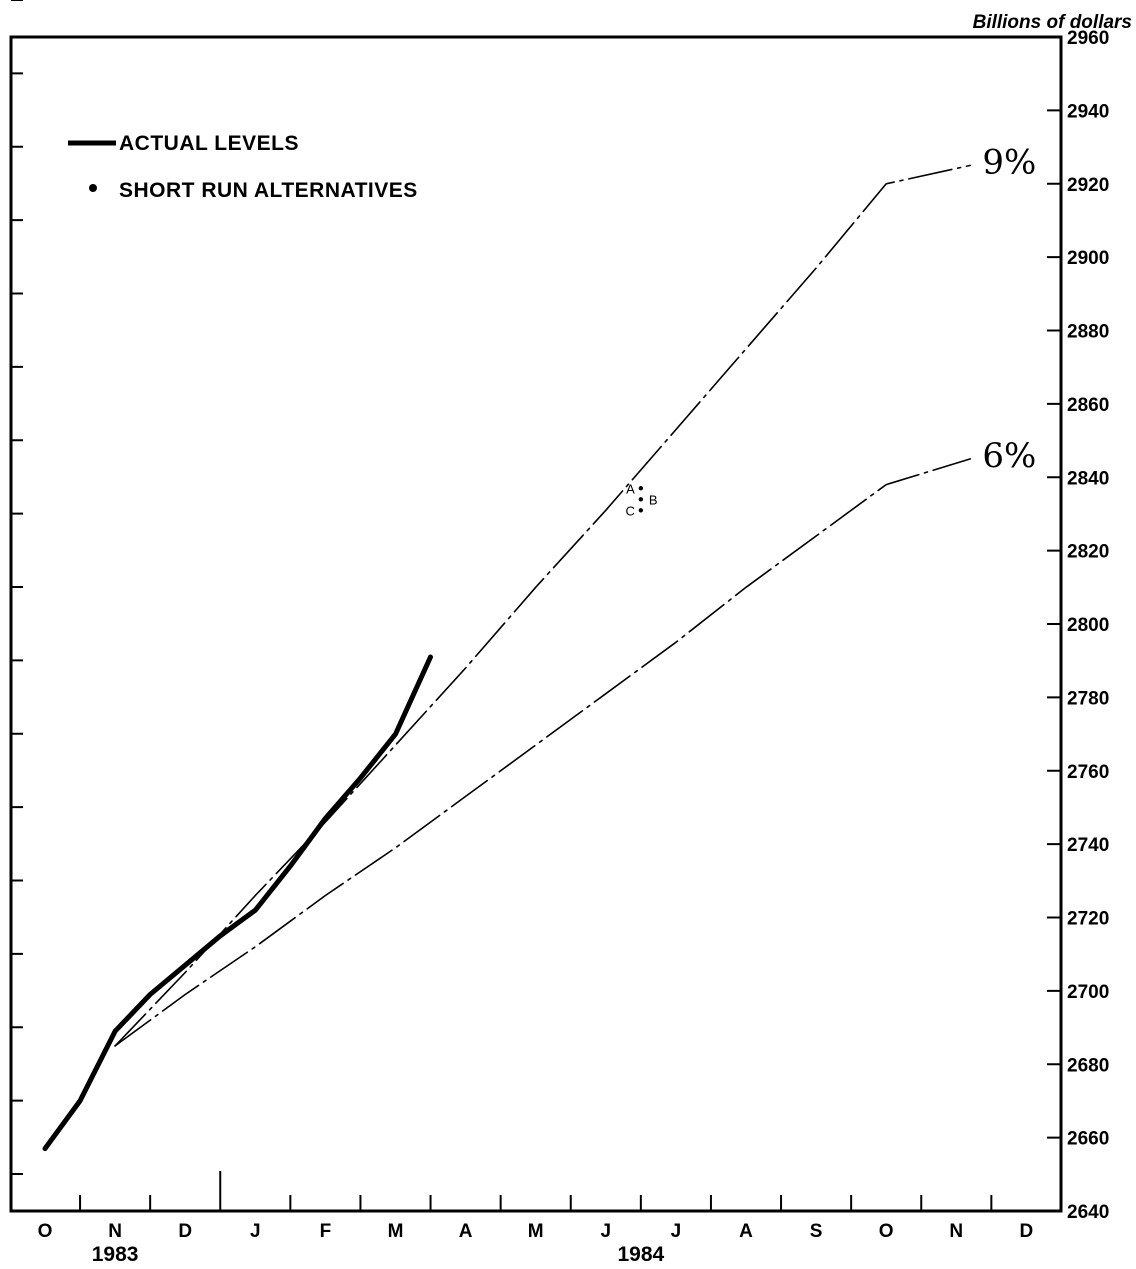 This screenshot has width=1136, height=1269. What do you see at coordinates (243, 167) in the screenshot?
I see `legend: ACTUAL LEVELS SHORT RUN ALTERNATIVES` at bounding box center [243, 167].